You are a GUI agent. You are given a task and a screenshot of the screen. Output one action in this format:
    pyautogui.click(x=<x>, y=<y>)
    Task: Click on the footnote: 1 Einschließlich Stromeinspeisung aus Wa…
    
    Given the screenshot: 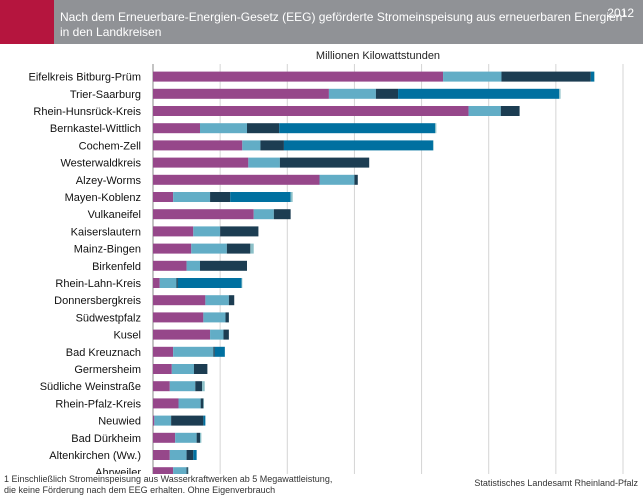 What is the action you would take?
    pyautogui.click(x=184, y=485)
    